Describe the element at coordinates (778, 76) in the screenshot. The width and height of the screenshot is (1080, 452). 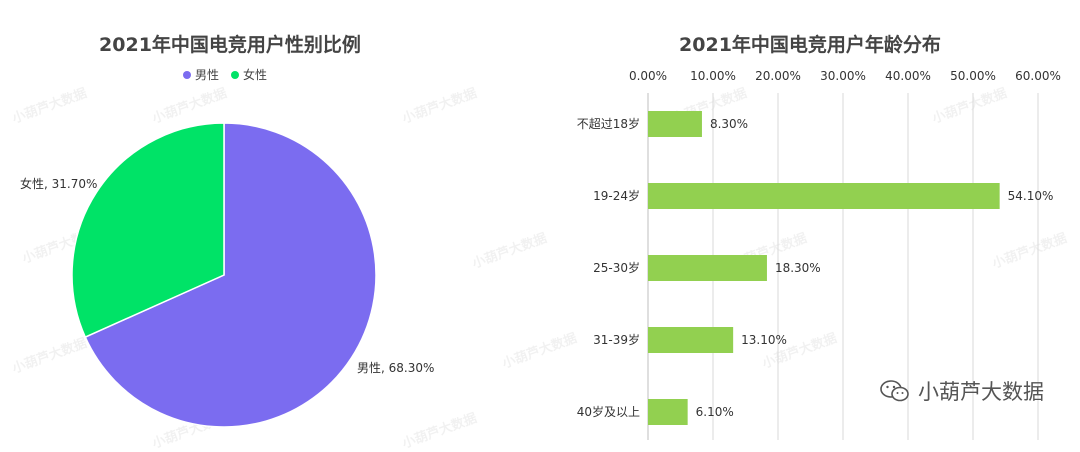
I see `x-tick-label: 20.00%` at that location.